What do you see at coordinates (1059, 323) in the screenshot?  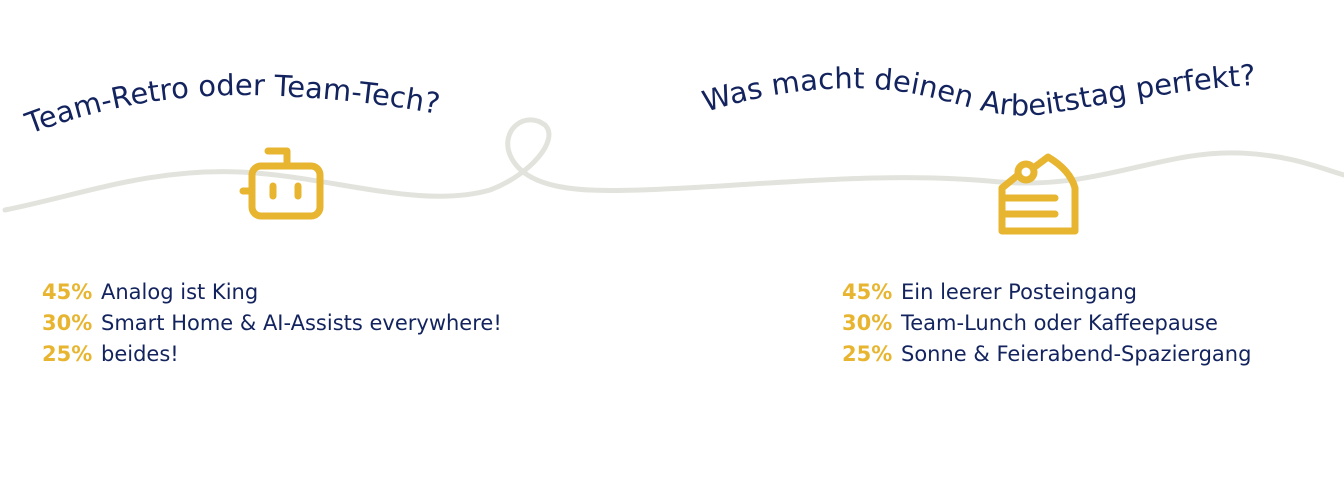 I see `answer-label: Team-Lunch oder Kaffeepause` at bounding box center [1059, 323].